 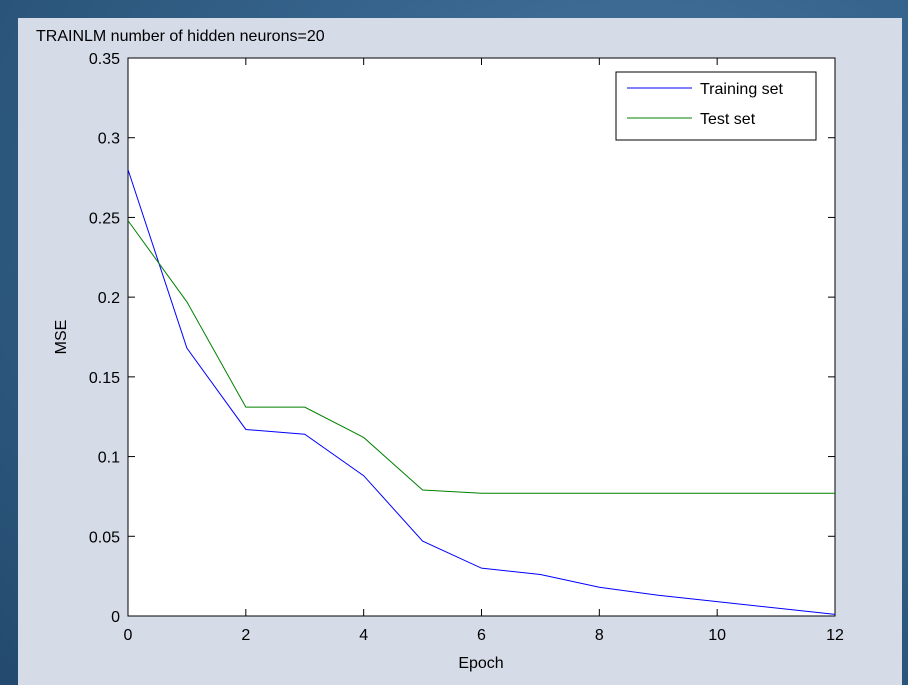 What do you see at coordinates (363, 635) in the screenshot?
I see `x-tick-label: 4` at bounding box center [363, 635].